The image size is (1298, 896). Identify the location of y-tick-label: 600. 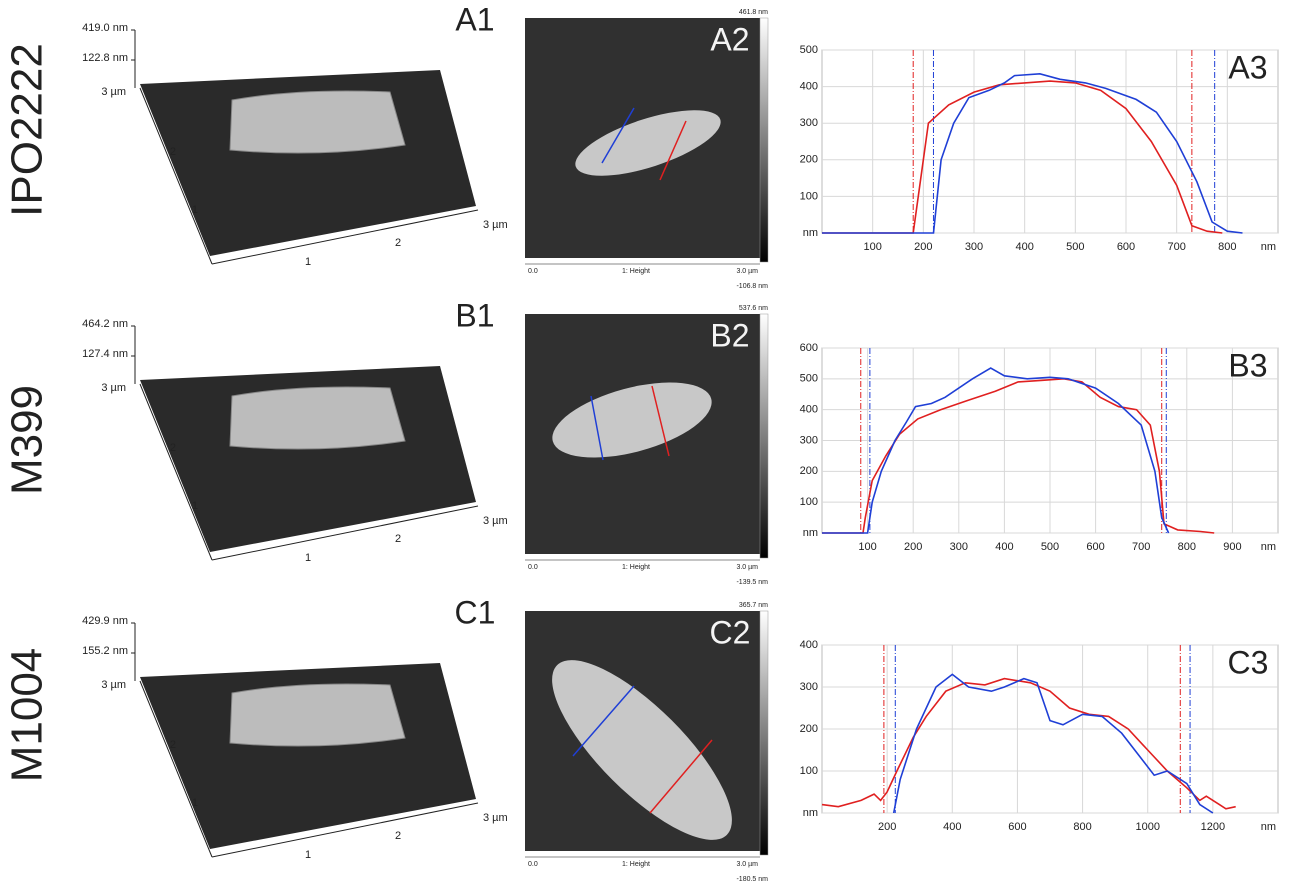
(809, 348).